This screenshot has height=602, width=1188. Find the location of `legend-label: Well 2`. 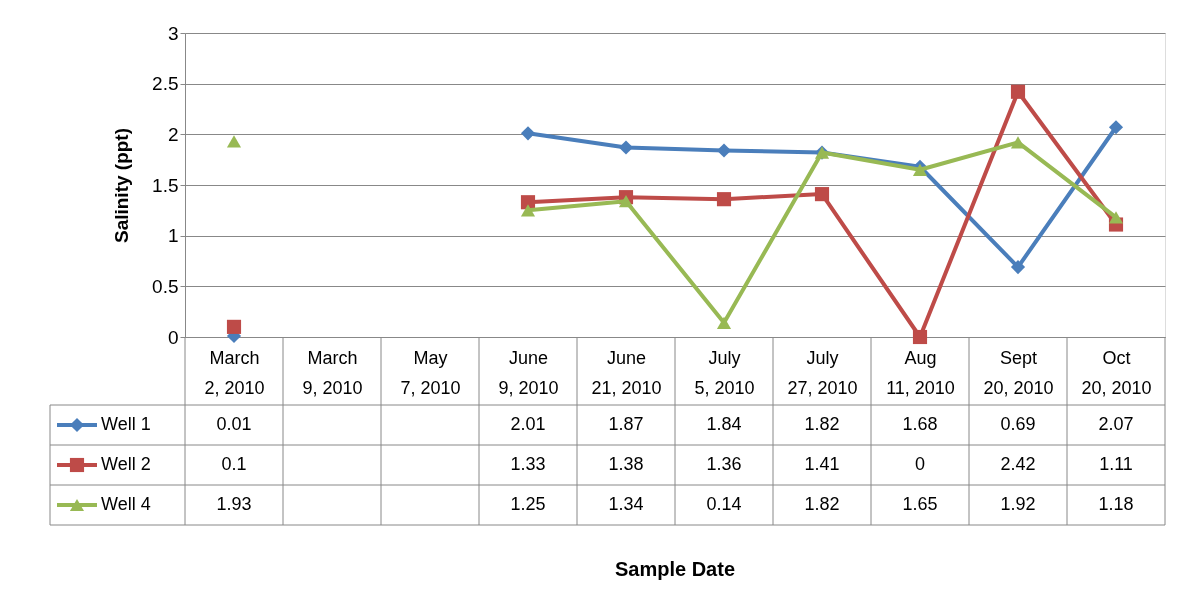

legend-label: Well 2 is located at coordinates (126, 464).